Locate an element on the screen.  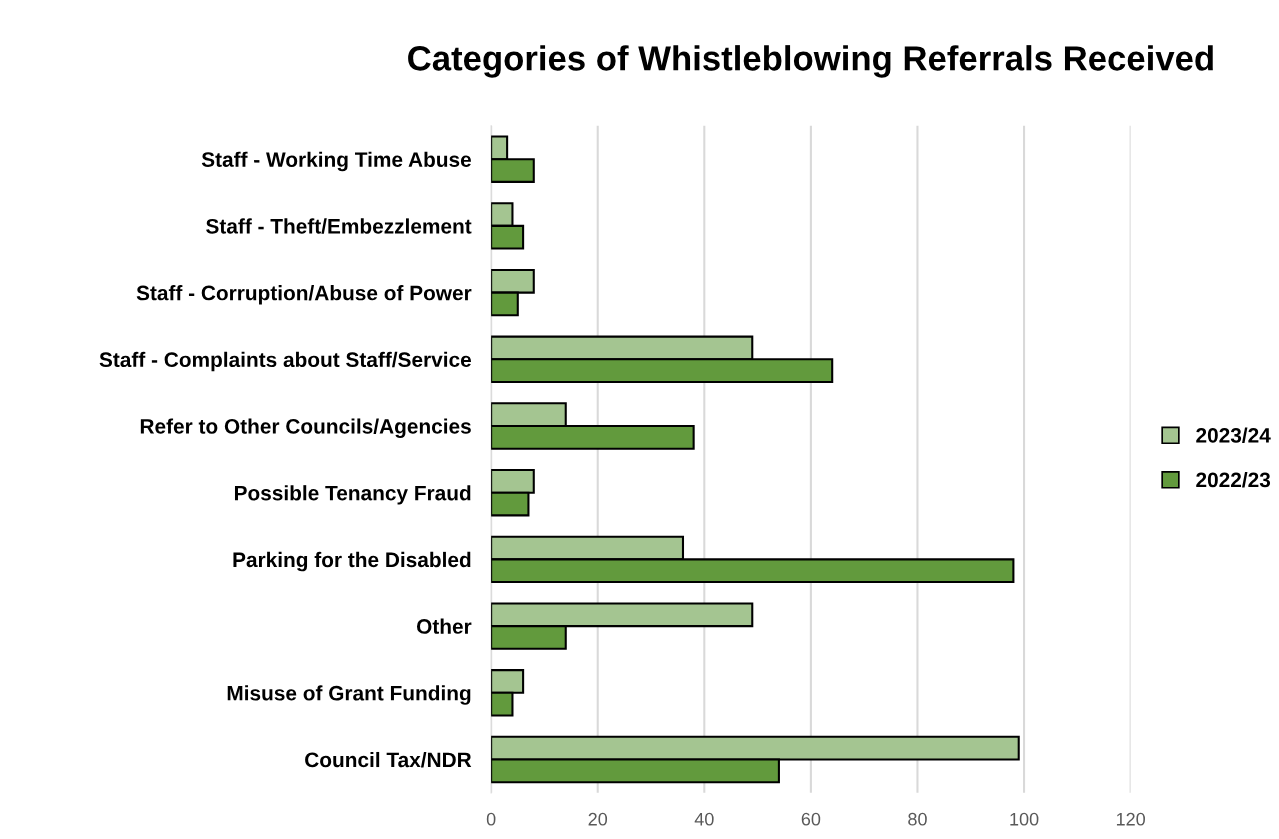
y-tick-label: Staff - Corruption/Abuse of Power is located at coordinates (304, 295).